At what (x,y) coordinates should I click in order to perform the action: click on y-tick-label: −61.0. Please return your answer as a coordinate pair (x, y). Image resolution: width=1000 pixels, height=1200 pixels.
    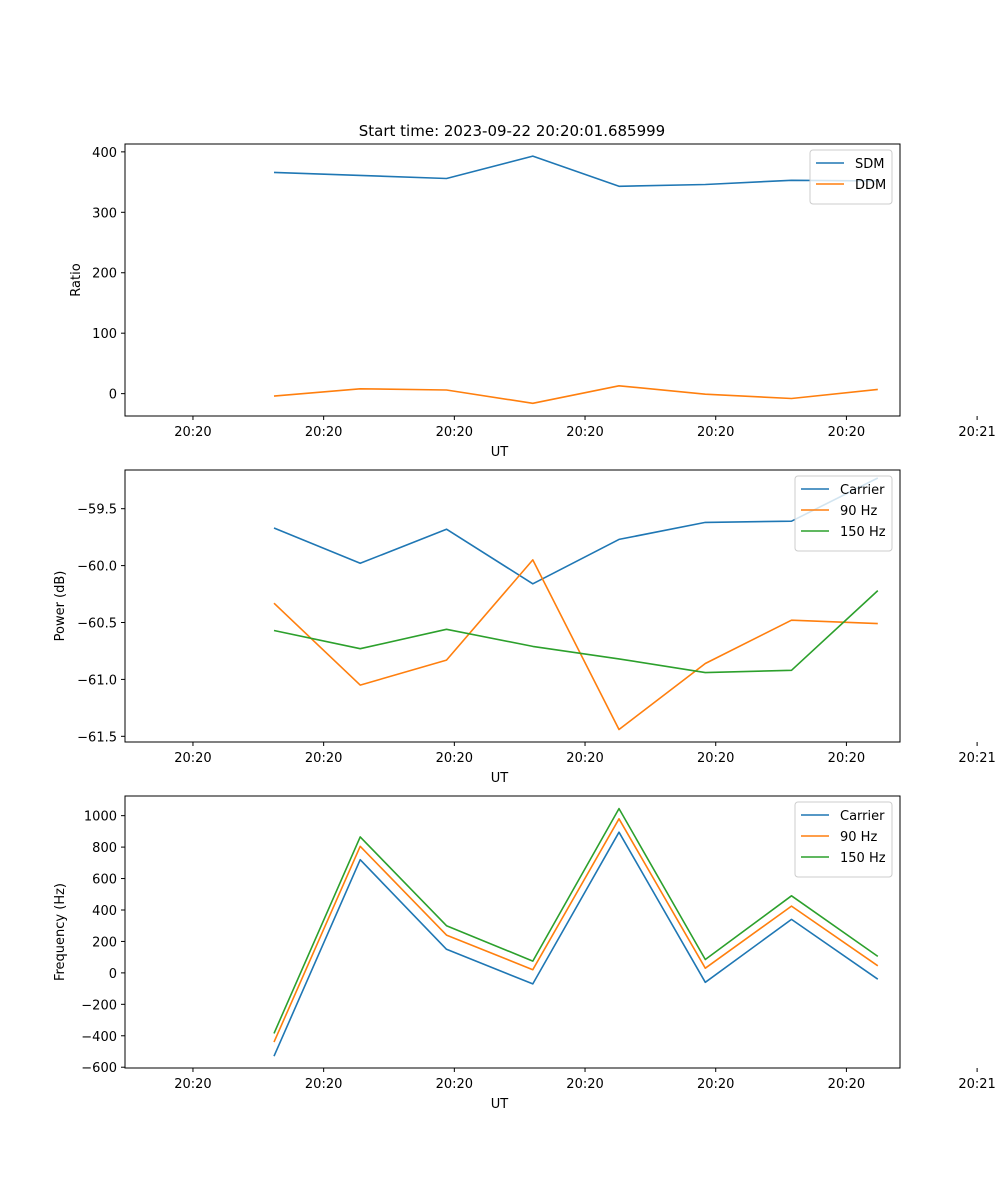
    Looking at the image, I should click on (97, 680).